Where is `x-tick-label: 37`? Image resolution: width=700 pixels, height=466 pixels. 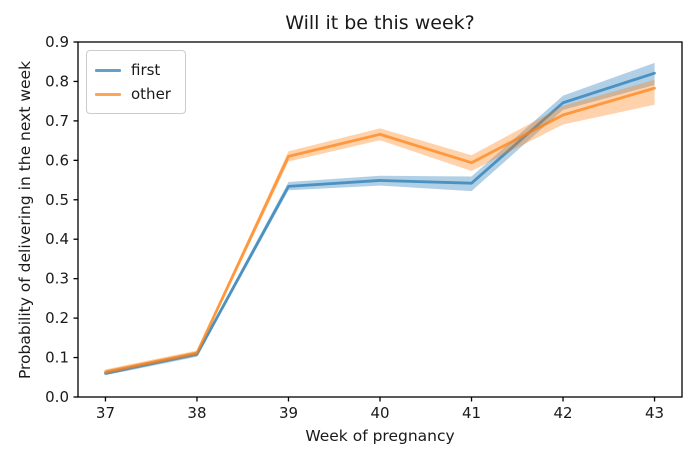 x-tick-label: 37 is located at coordinates (105, 413).